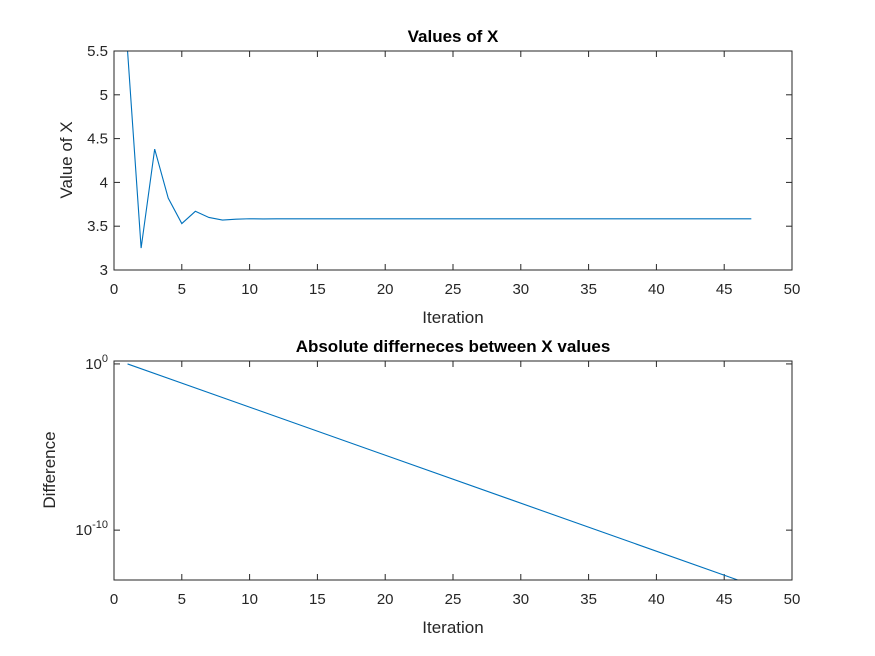 The width and height of the screenshot is (875, 656). What do you see at coordinates (453, 36) in the screenshot?
I see `top-chart-title: Values of X` at bounding box center [453, 36].